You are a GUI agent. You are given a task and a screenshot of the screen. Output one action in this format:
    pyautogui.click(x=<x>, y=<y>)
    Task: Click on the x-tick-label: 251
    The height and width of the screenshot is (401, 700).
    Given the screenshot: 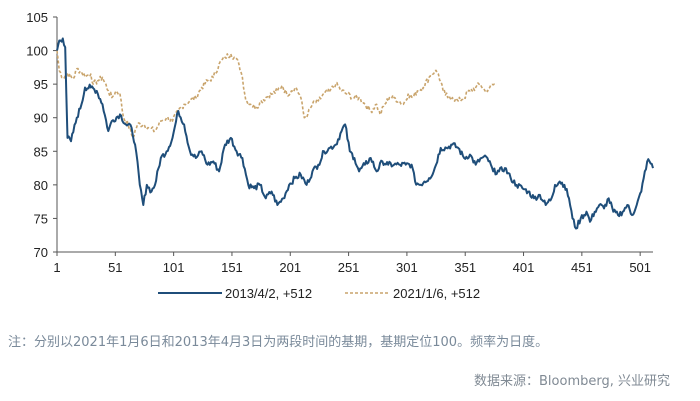 What is the action you would take?
    pyautogui.click(x=349, y=267)
    